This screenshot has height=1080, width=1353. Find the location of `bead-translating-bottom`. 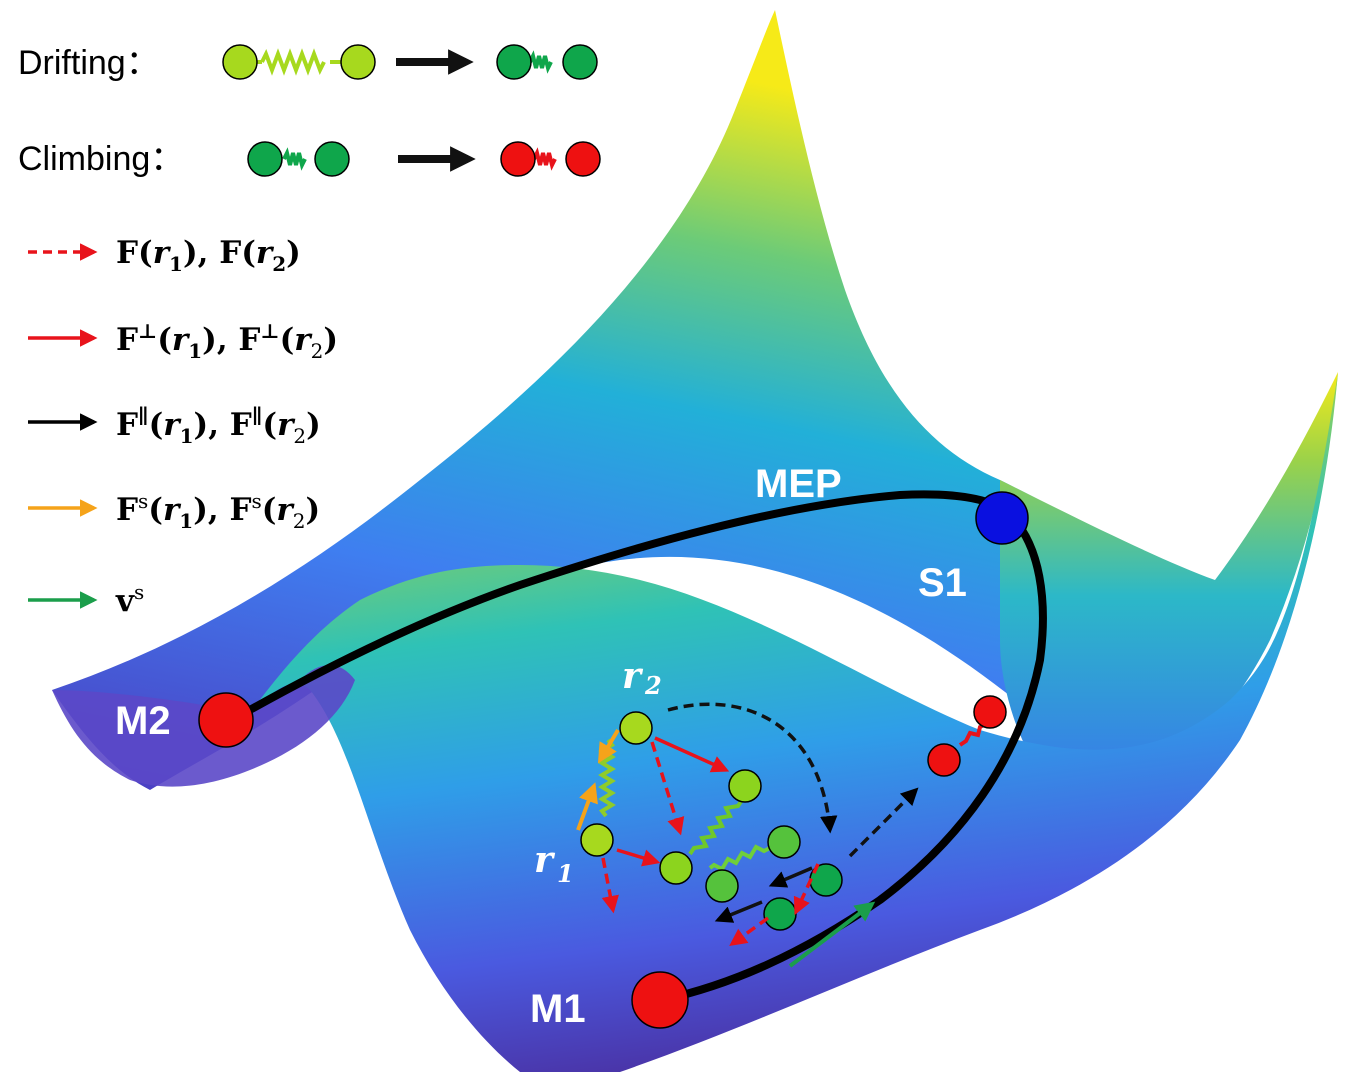

bead-translating-bottom is located at coordinates (722, 886).